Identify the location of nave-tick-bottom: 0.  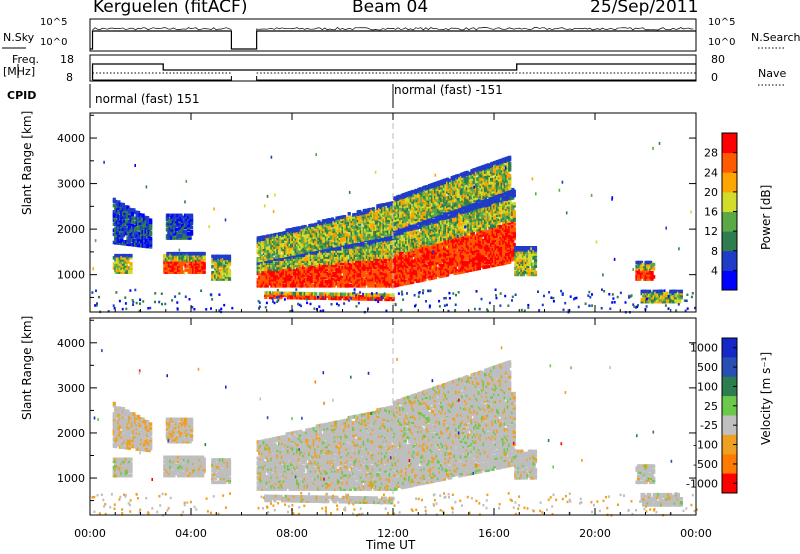
(714, 77).